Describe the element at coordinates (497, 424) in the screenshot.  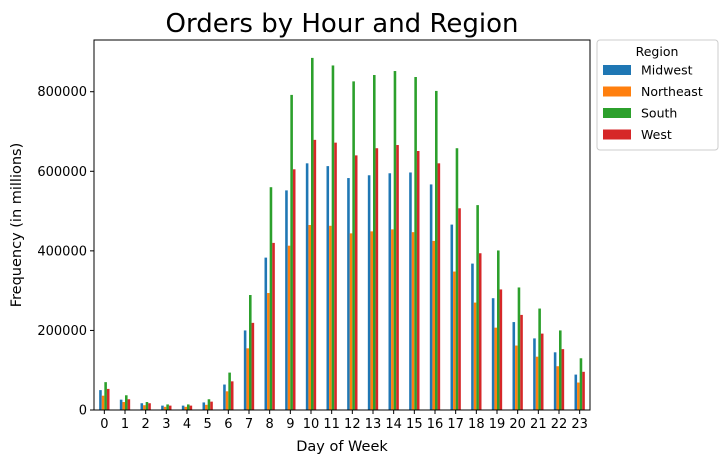
I see `x-tick-label: 19` at that location.